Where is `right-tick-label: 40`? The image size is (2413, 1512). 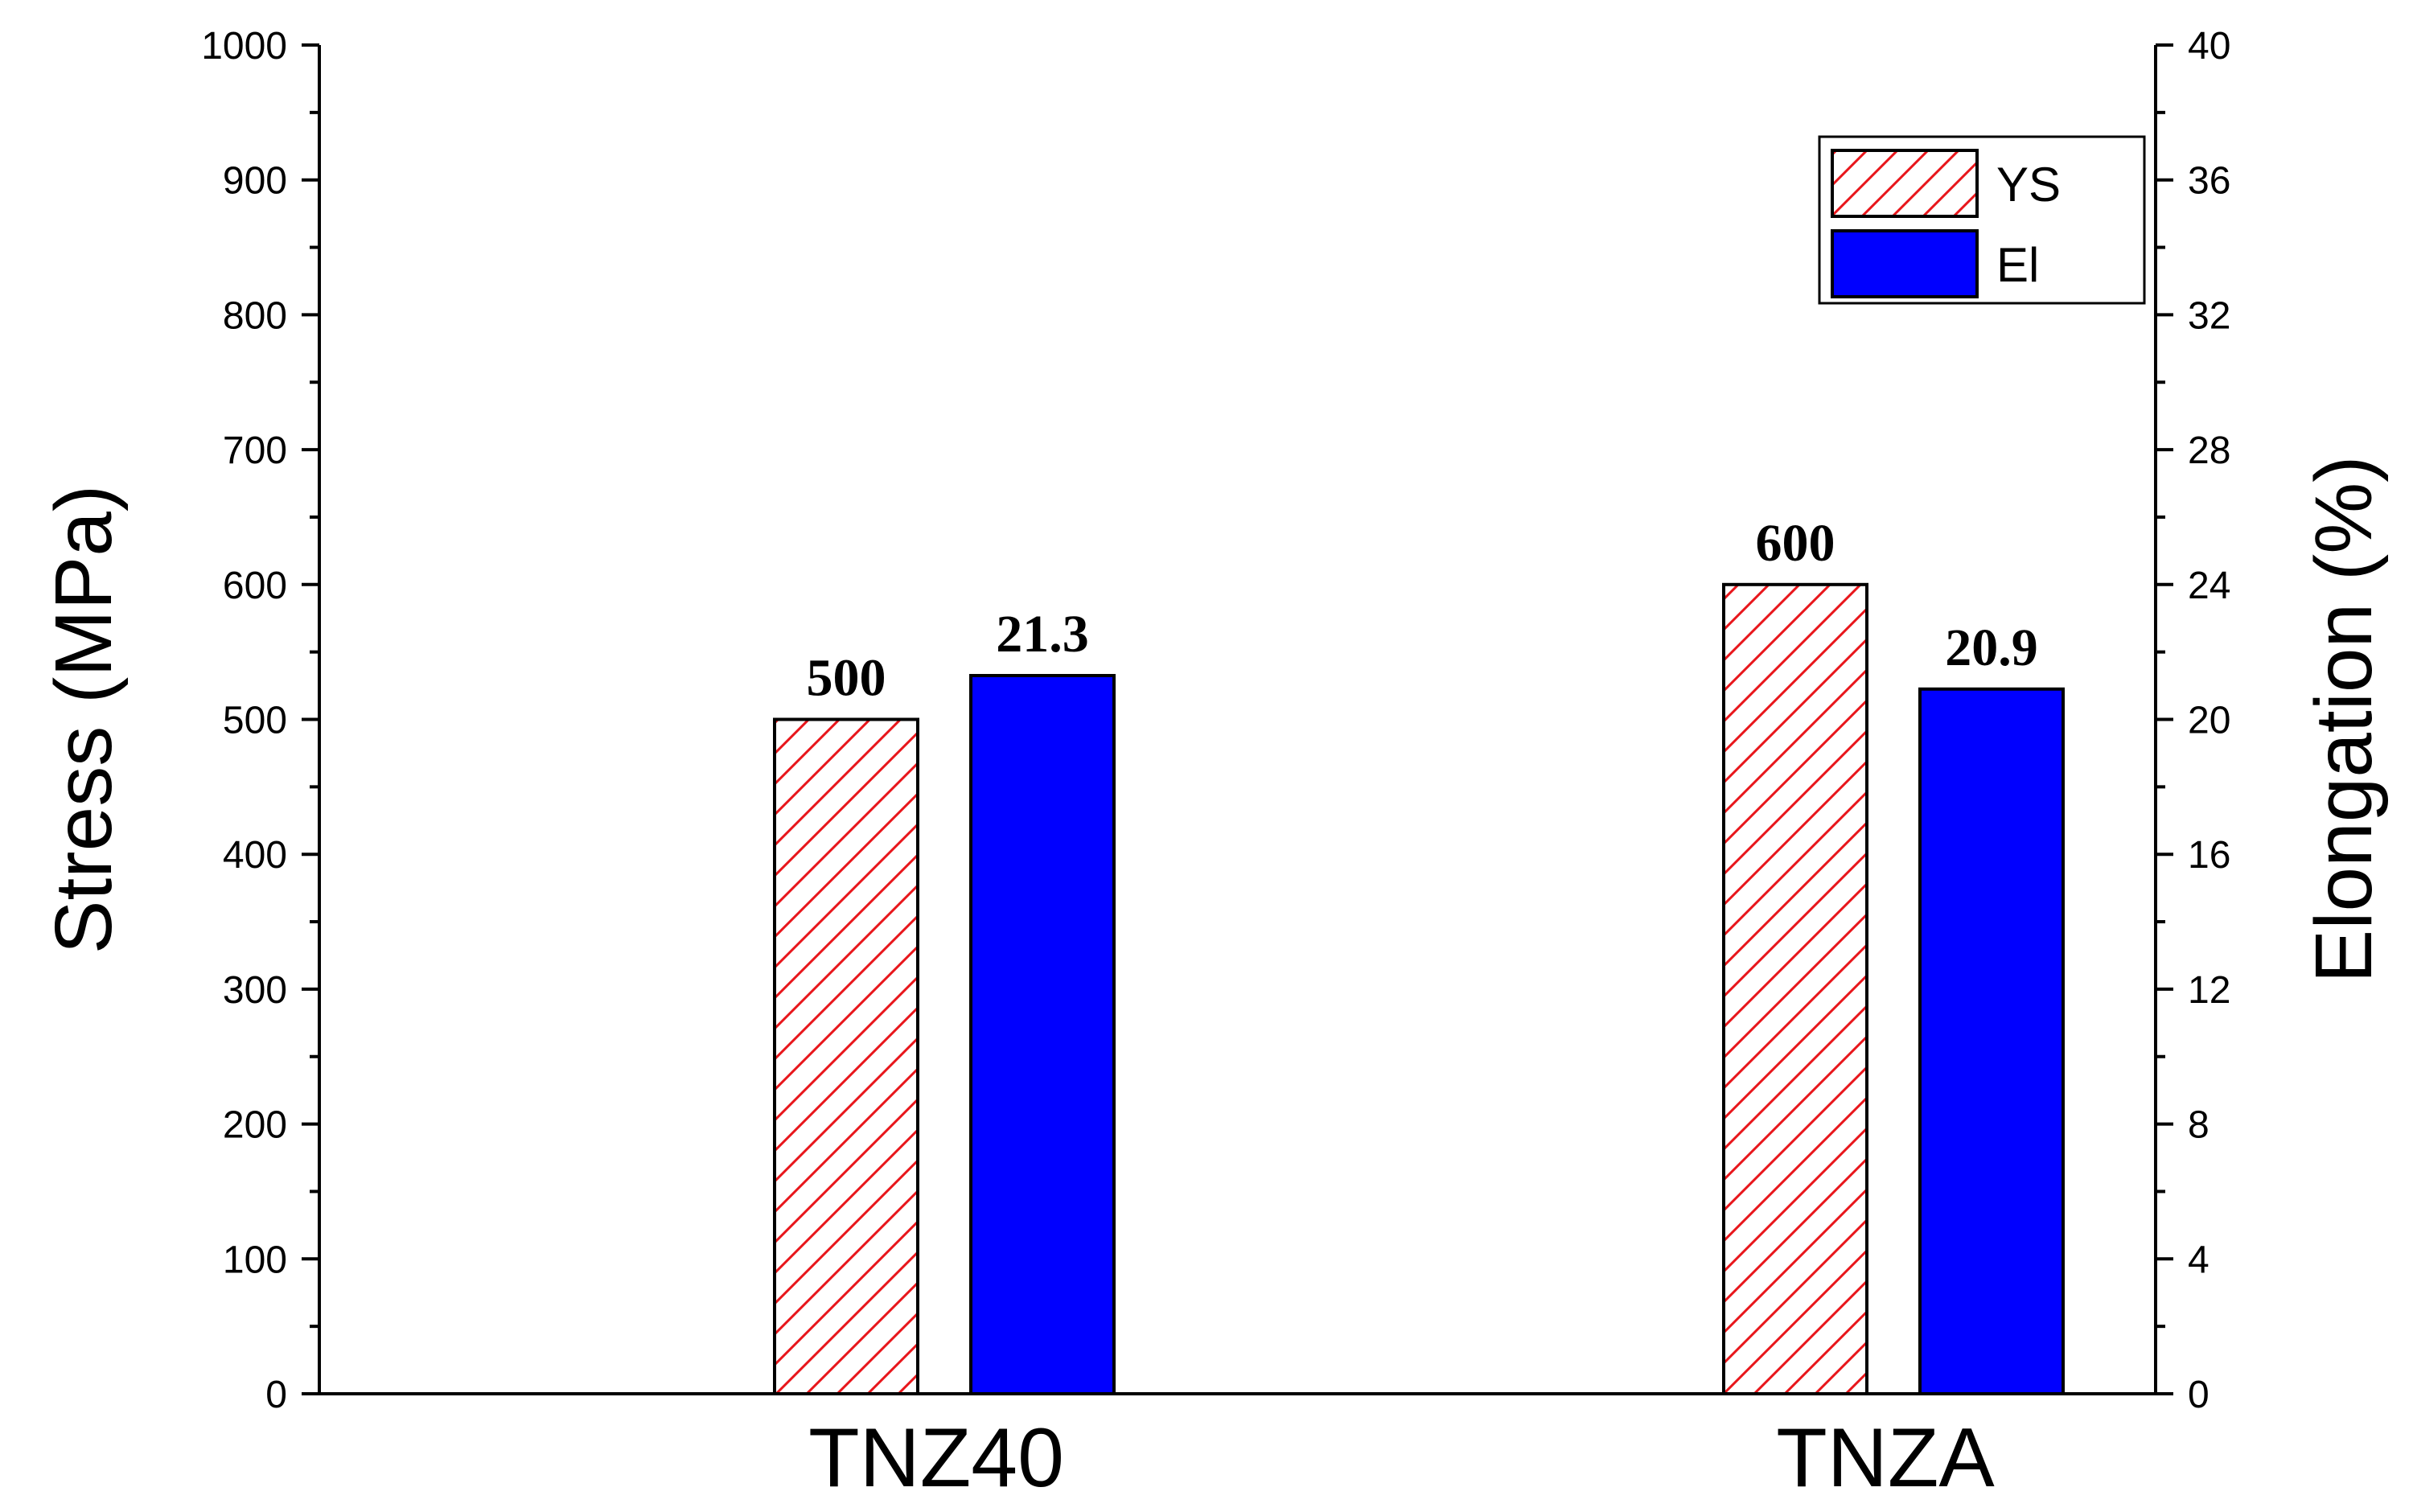
right-tick-label: 40 is located at coordinates (2209, 47).